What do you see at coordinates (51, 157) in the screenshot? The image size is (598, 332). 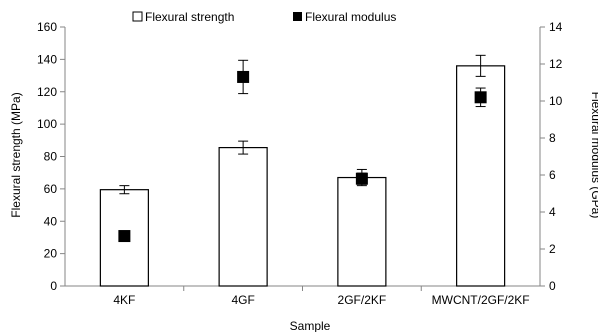 I see `y-tick-label: 80` at bounding box center [51, 157].